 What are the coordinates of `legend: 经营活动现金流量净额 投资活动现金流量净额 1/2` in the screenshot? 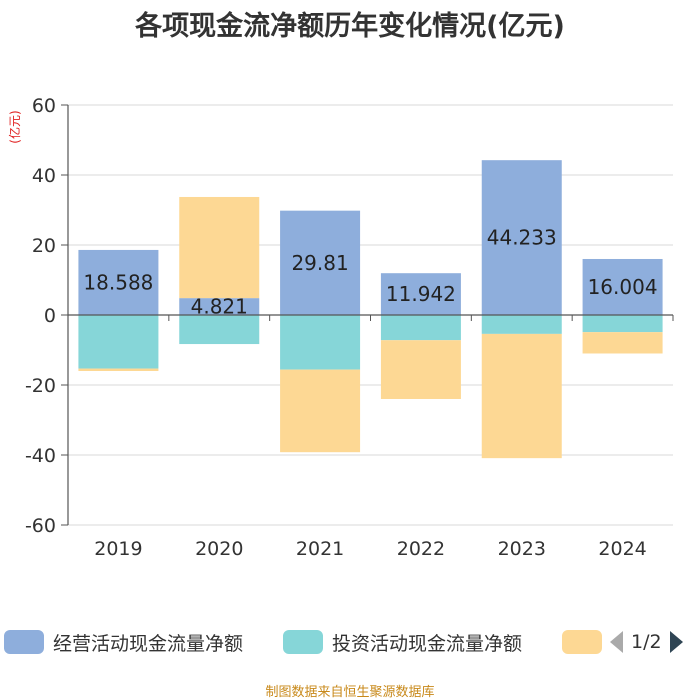 It's located at (350, 642).